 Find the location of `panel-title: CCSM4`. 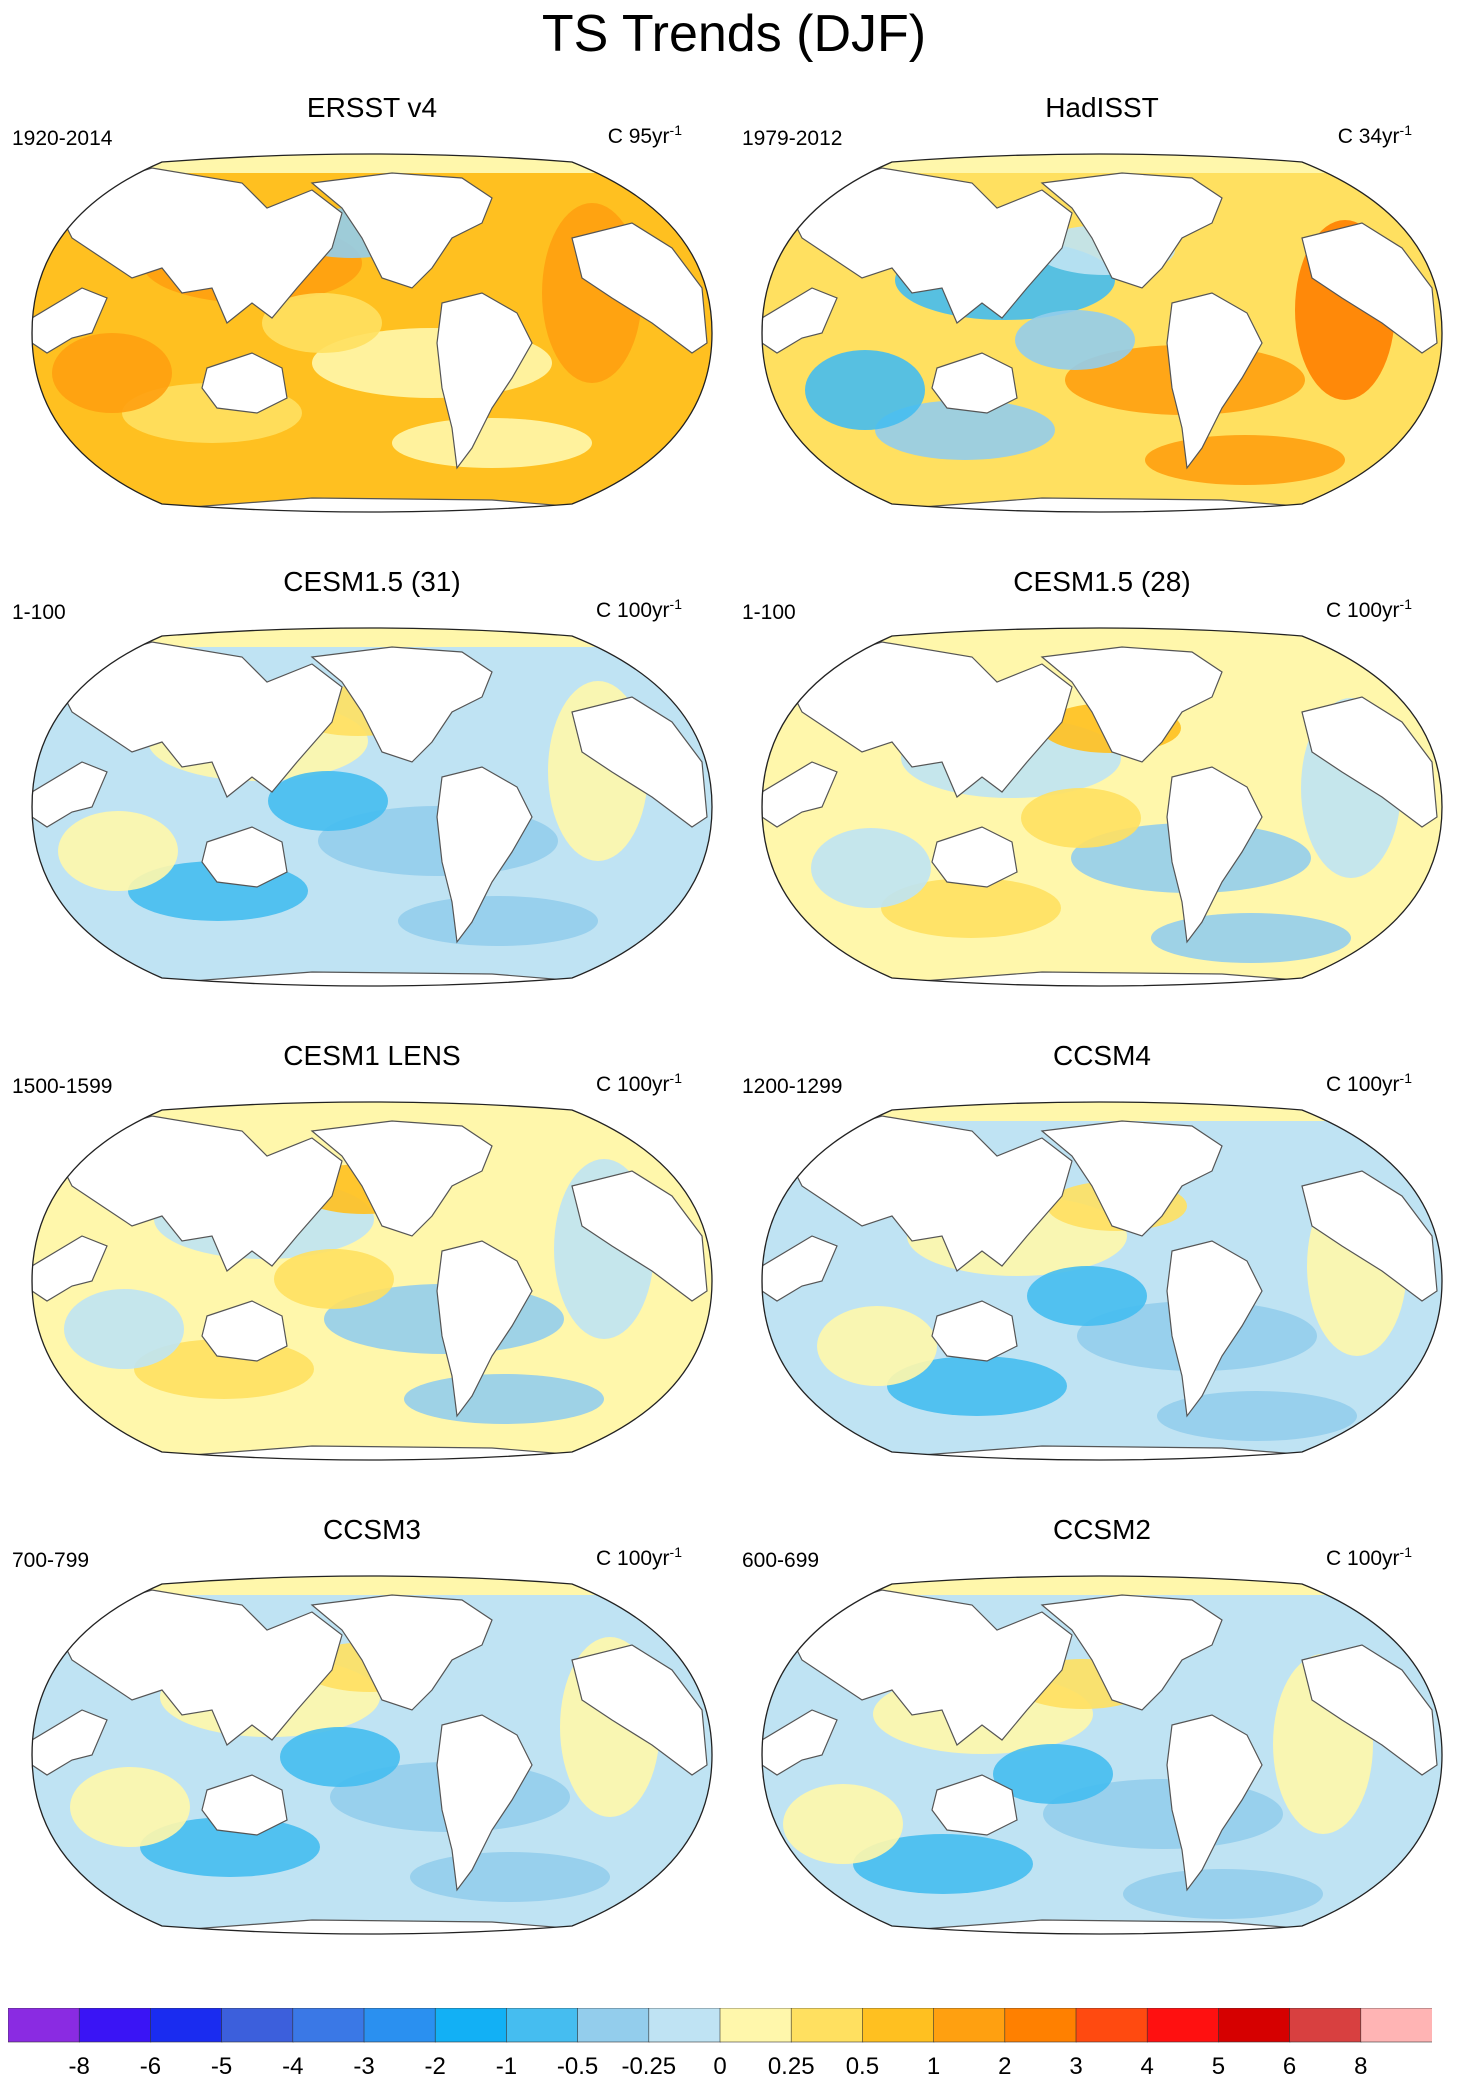

panel-title: CCSM4 is located at coordinates (1101, 1055).